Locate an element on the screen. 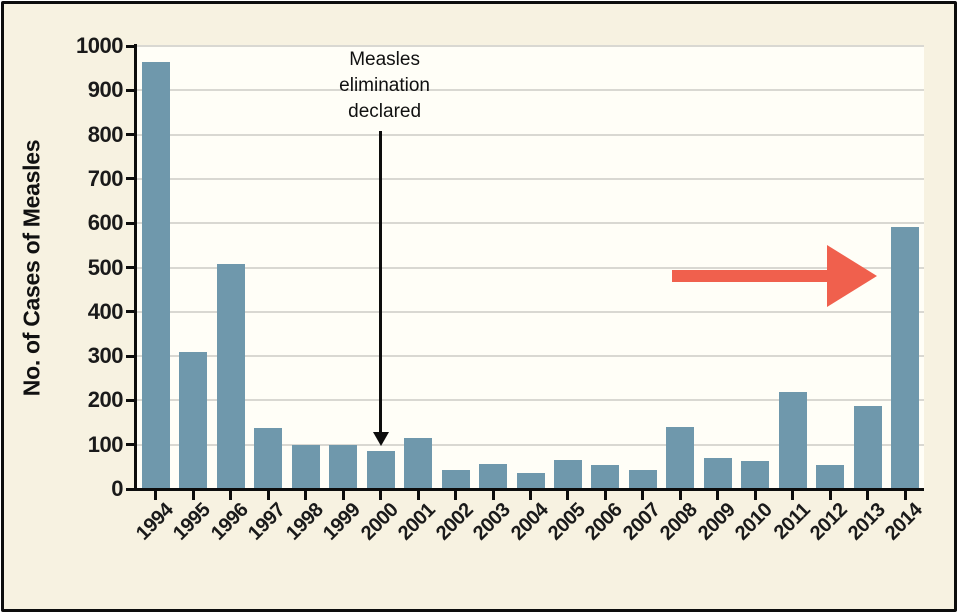 The image size is (958, 613). bar-2010 is located at coordinates (755, 475).